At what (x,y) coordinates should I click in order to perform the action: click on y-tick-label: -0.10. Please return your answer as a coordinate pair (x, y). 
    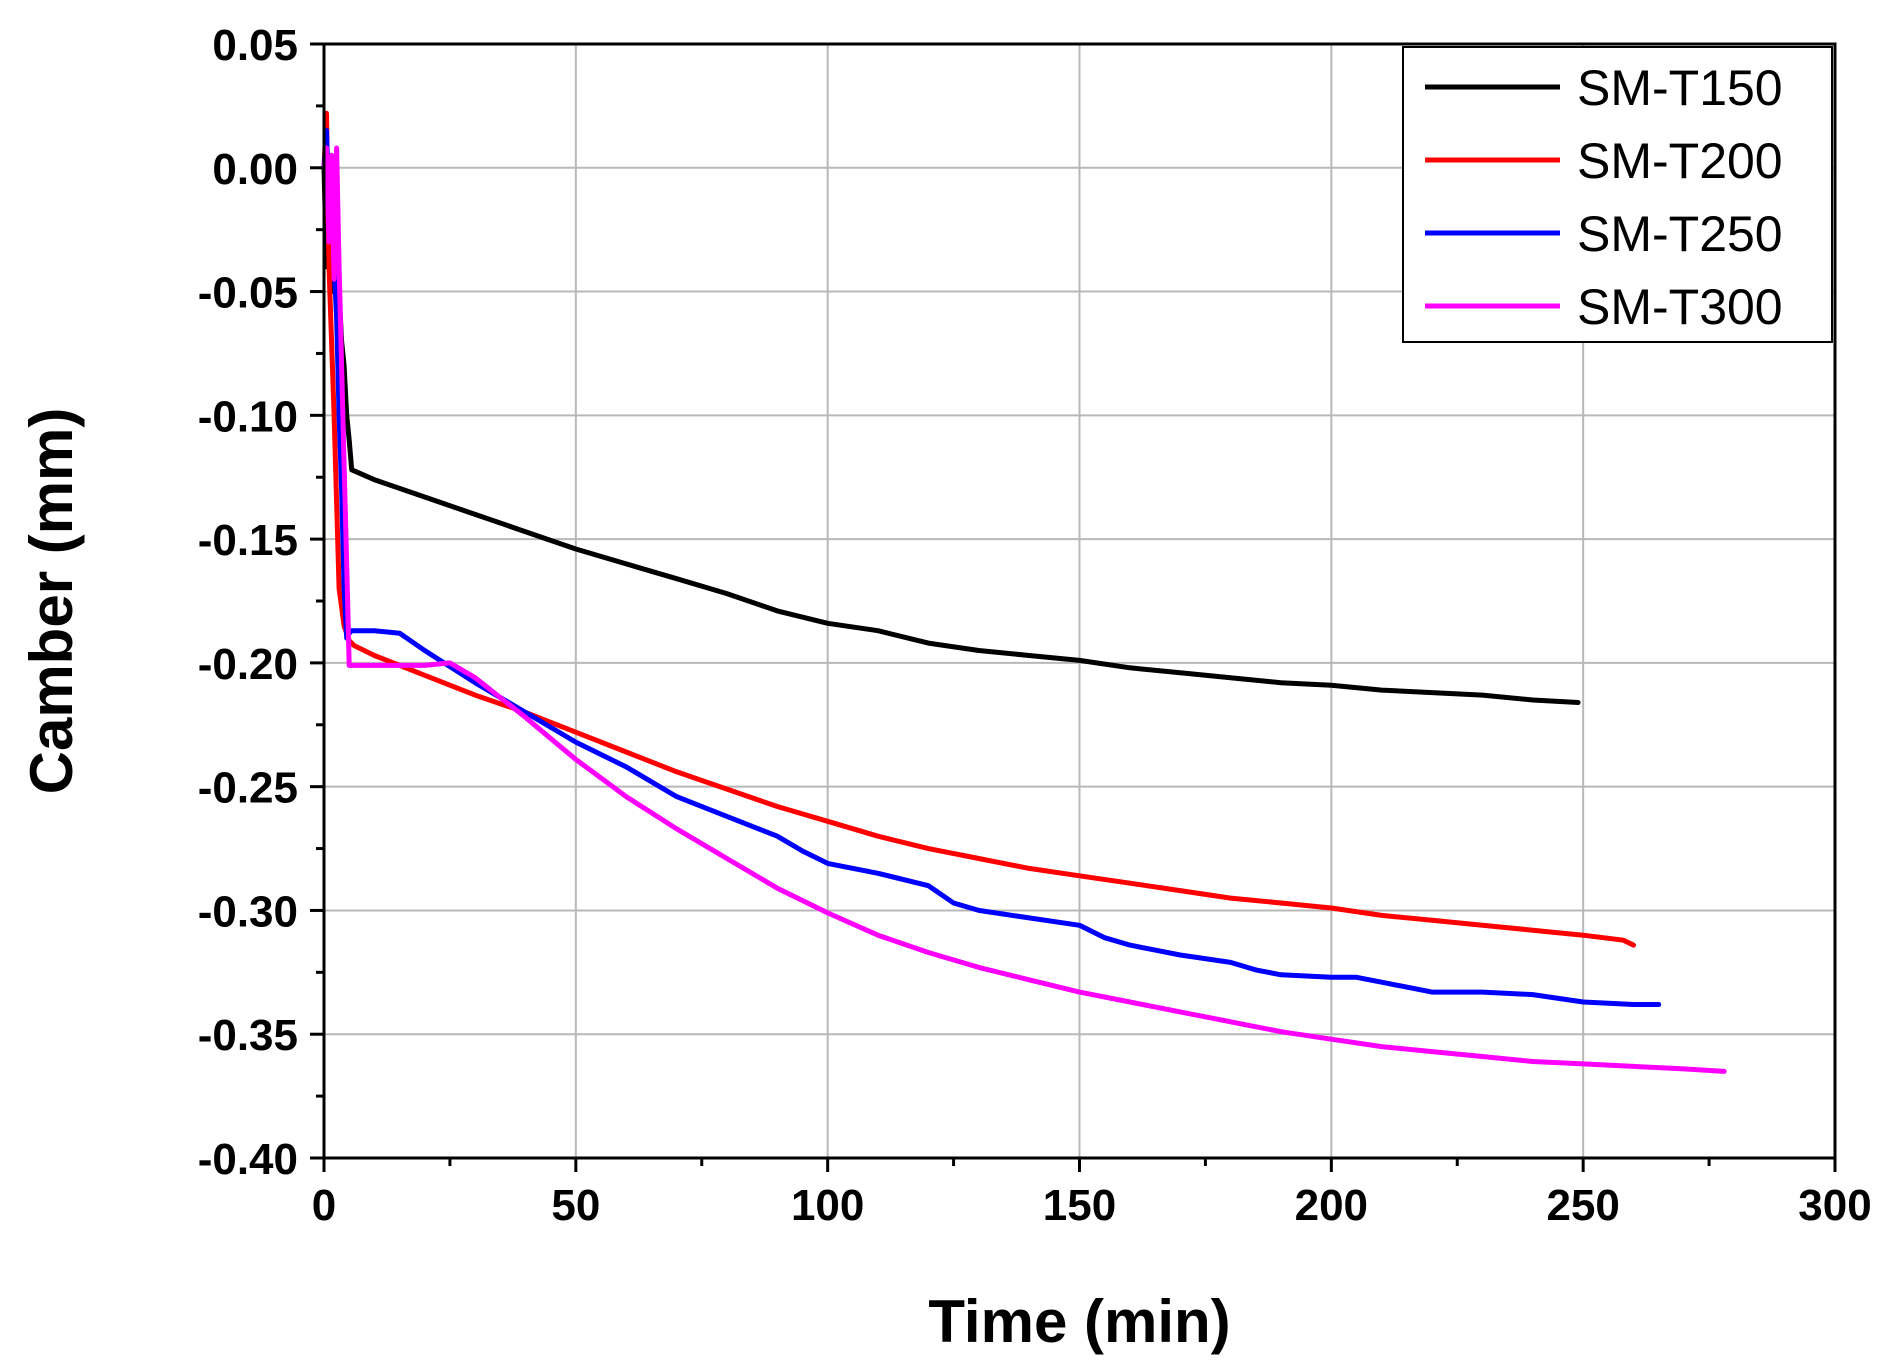
    Looking at the image, I should click on (248, 416).